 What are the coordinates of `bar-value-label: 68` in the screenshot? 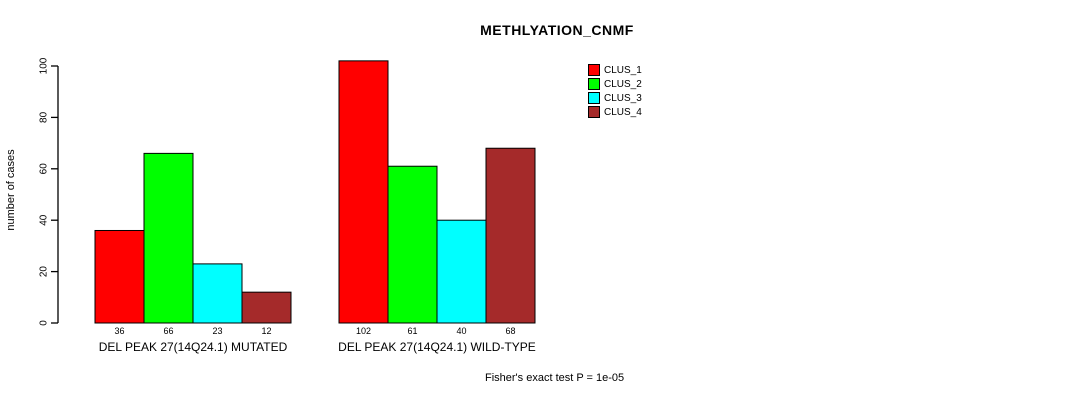 It's located at (510, 331).